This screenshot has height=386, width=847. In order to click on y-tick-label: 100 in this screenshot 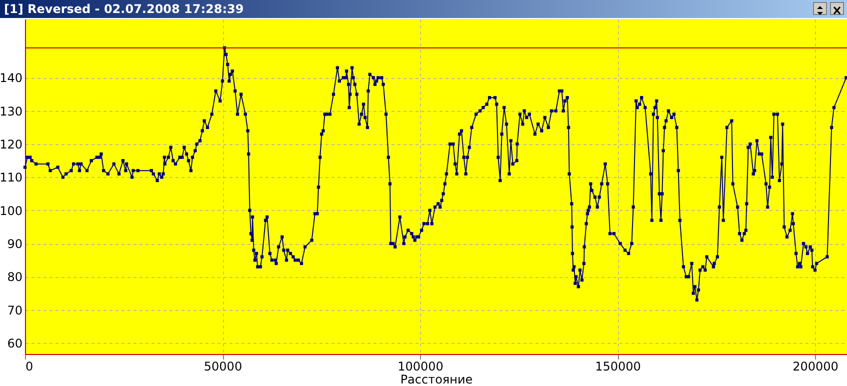, I will do `click(11, 211)`.